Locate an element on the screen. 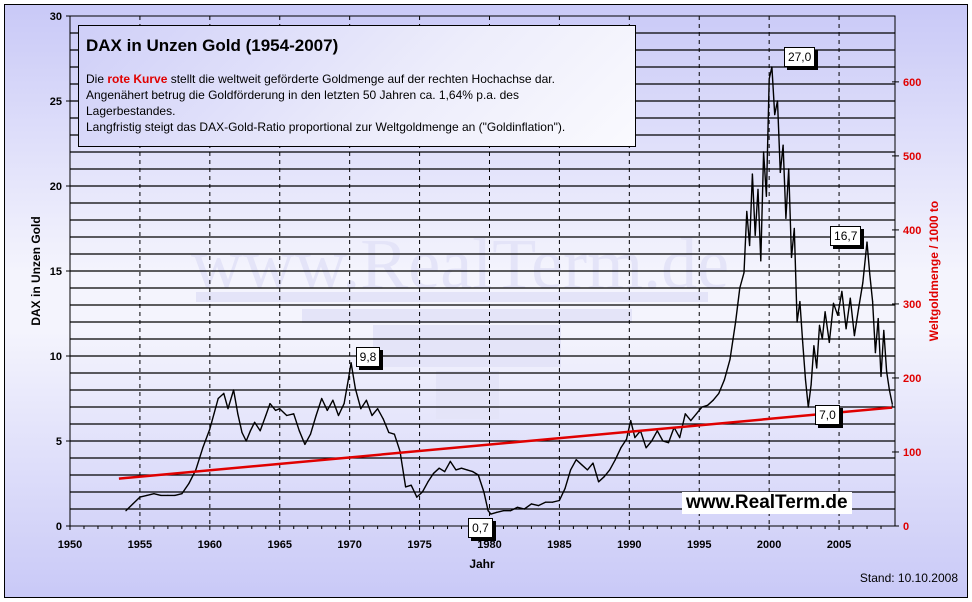  x-tick-label: 1980 is located at coordinates (489, 545).